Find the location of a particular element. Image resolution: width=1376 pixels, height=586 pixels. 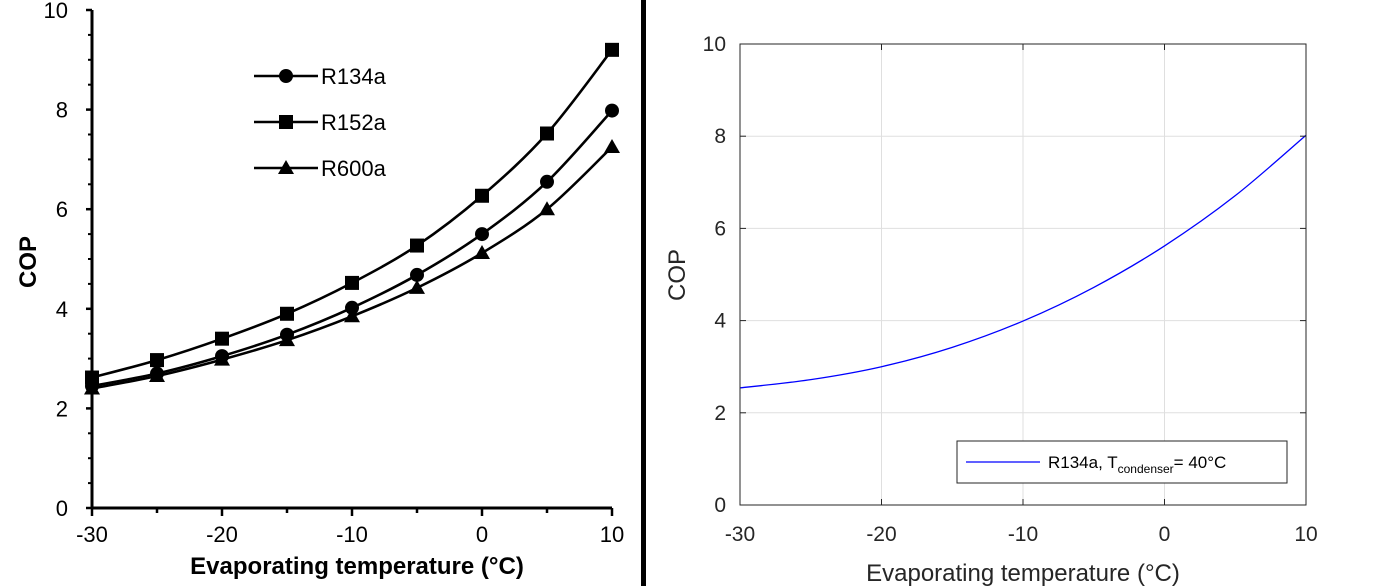

left-legend-label-r600a: R600a is located at coordinates (354, 168).